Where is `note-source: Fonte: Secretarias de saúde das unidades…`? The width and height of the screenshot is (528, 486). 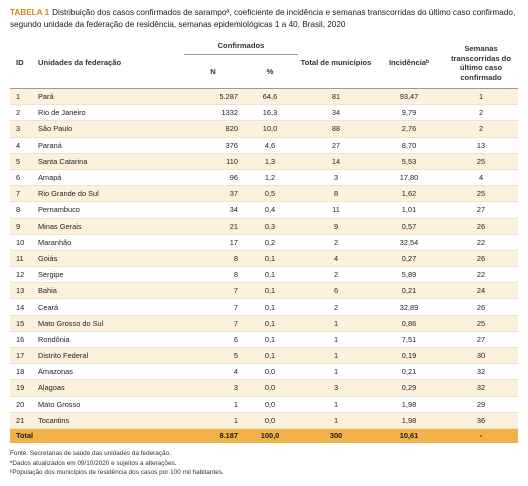 note-source: Fonte: Secretarias de saúde das unidades… is located at coordinates (90, 453).